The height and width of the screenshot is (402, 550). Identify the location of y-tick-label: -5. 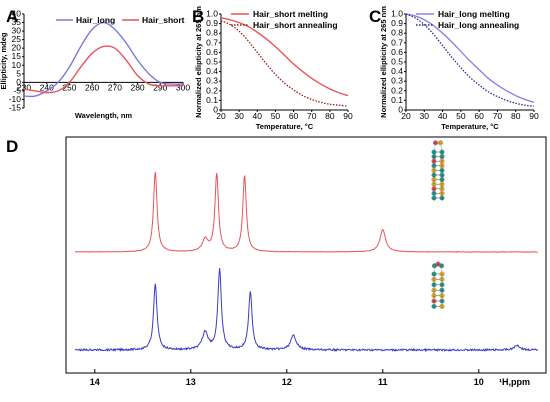
(17, 90).